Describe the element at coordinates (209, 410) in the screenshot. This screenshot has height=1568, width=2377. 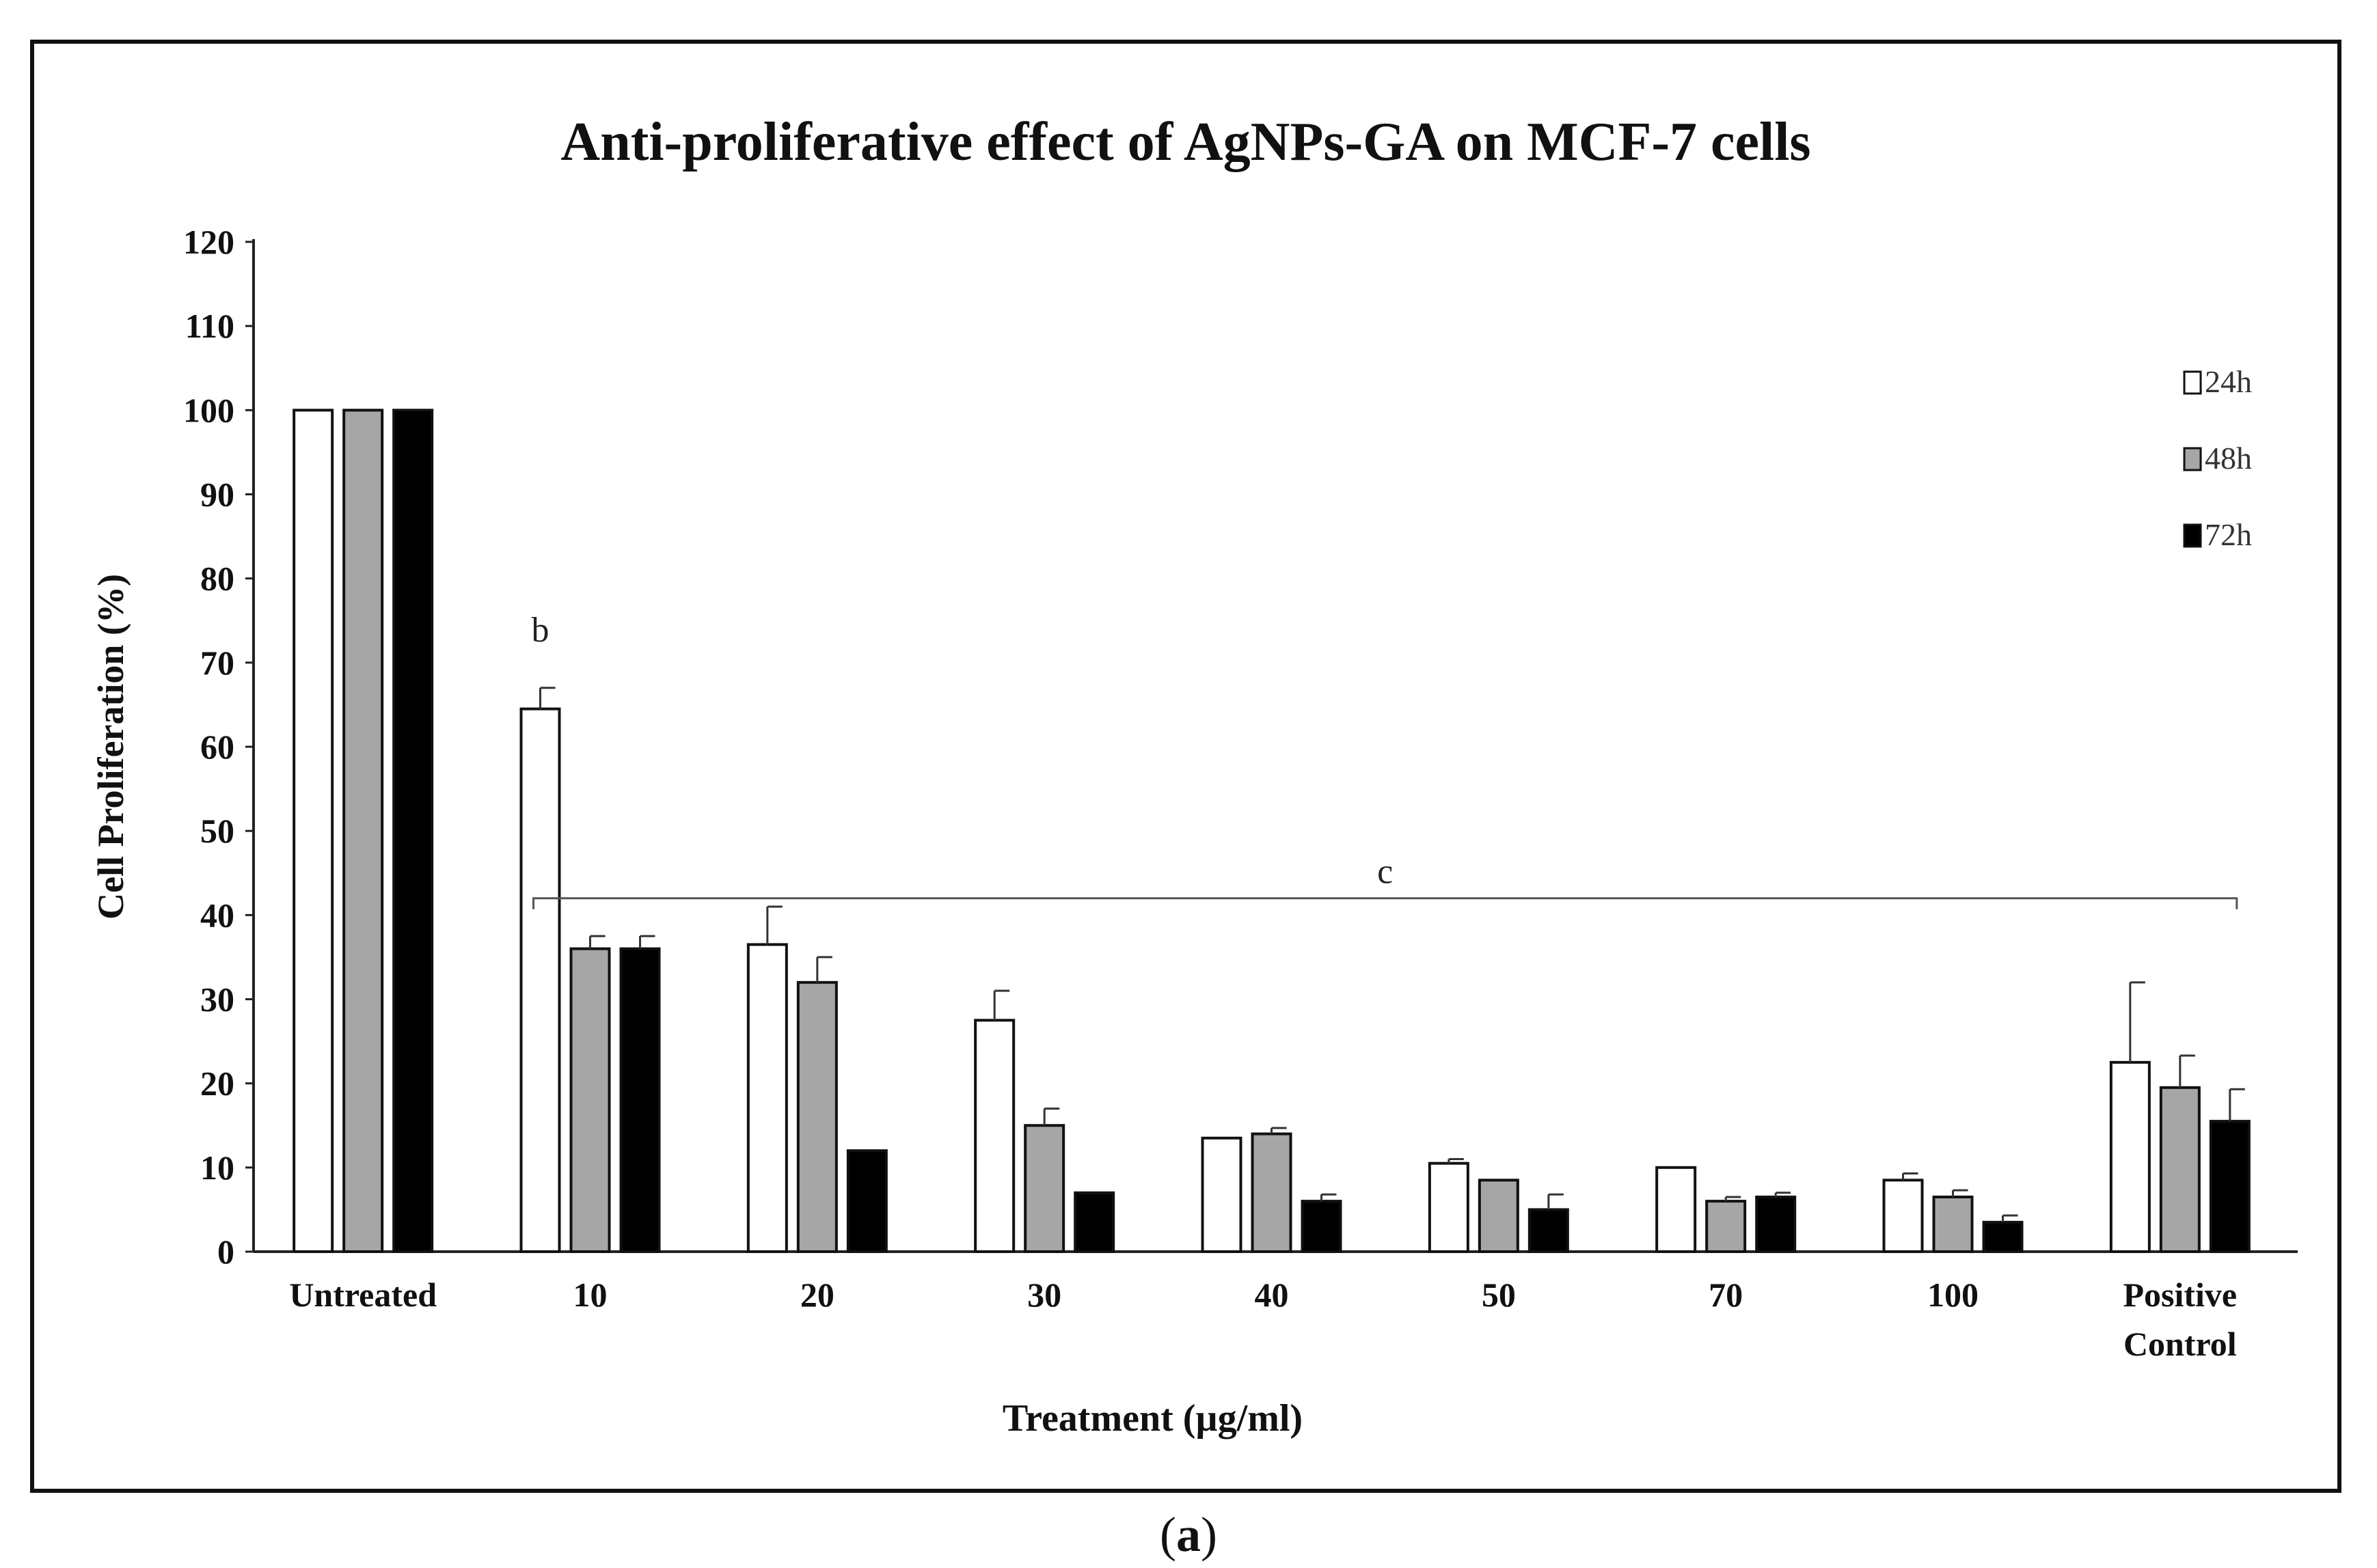
I see `y-tick-label: 100` at that location.